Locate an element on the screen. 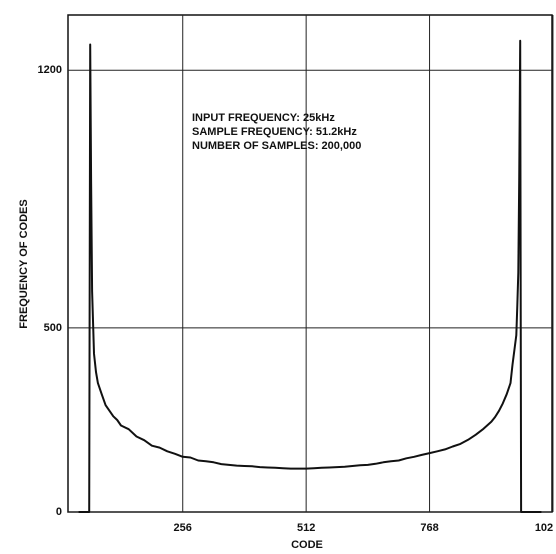  y-axis-label: FREQUENCY OF CODES is located at coordinates (24, 263).